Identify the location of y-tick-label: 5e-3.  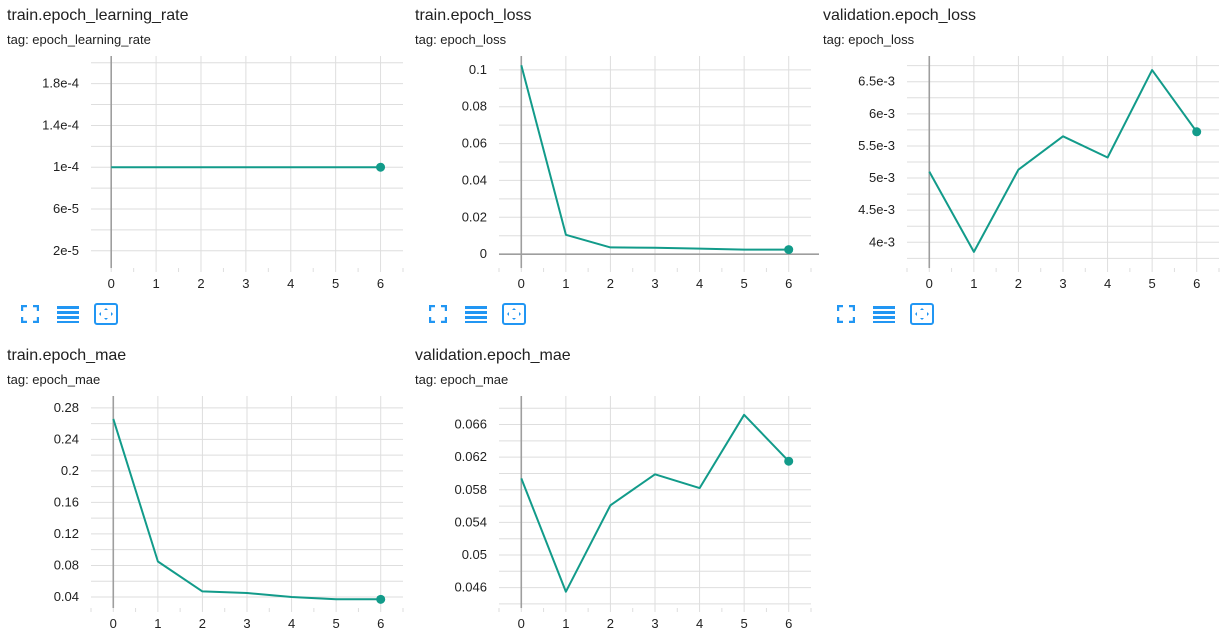
(882, 177).